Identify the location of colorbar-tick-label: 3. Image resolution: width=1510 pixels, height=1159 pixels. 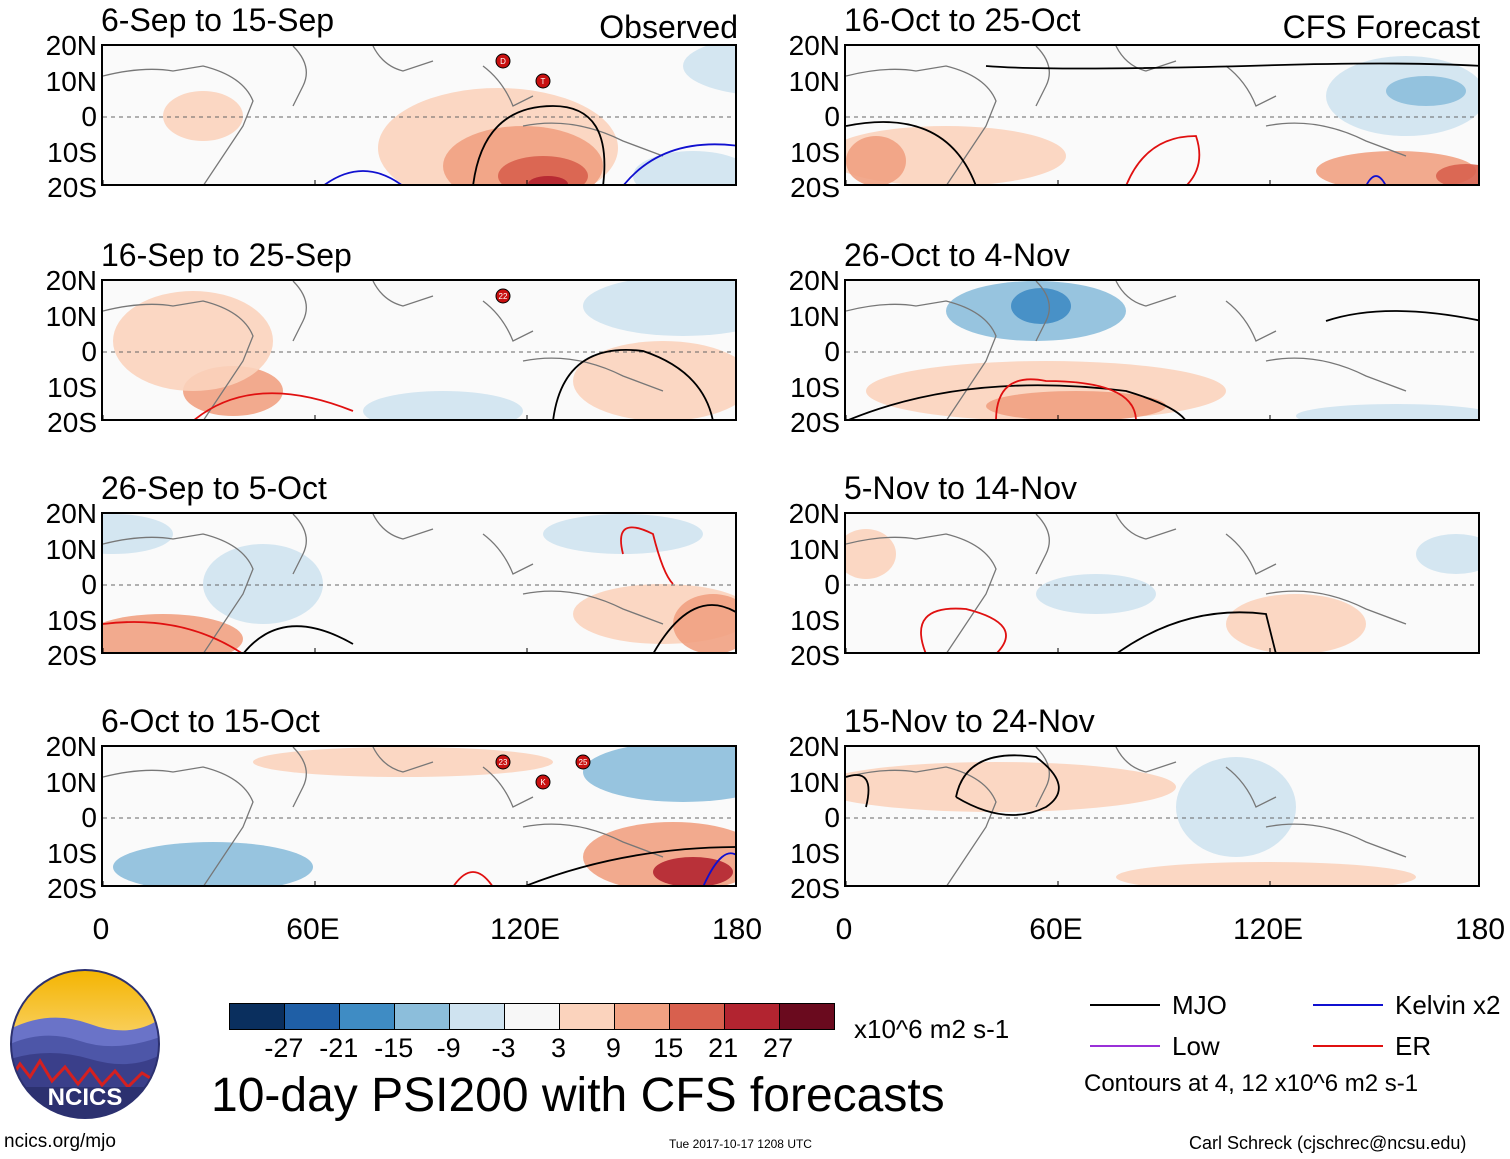
(558, 1048).